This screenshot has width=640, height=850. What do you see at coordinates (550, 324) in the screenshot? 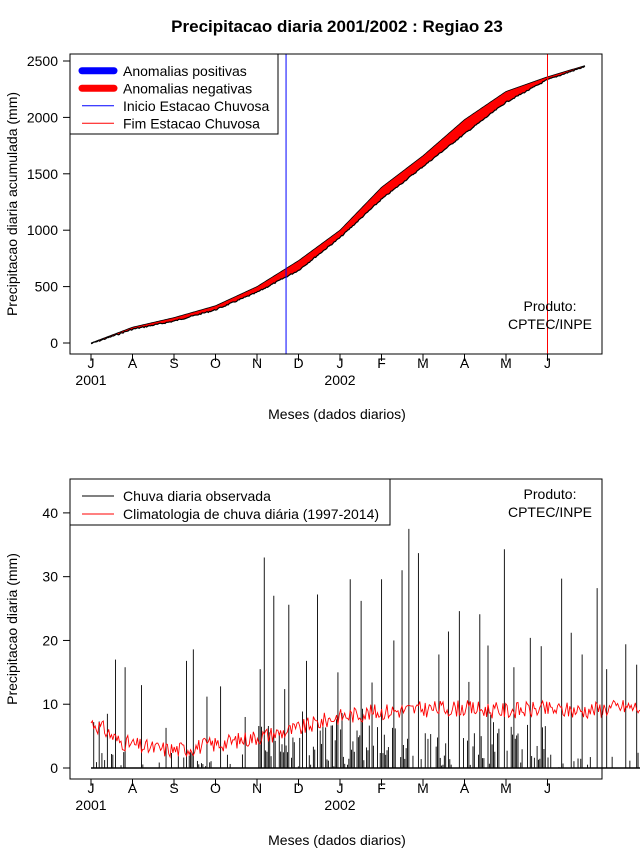
I see `top-annotation-line2: CPTEC/INPE` at bounding box center [550, 324].